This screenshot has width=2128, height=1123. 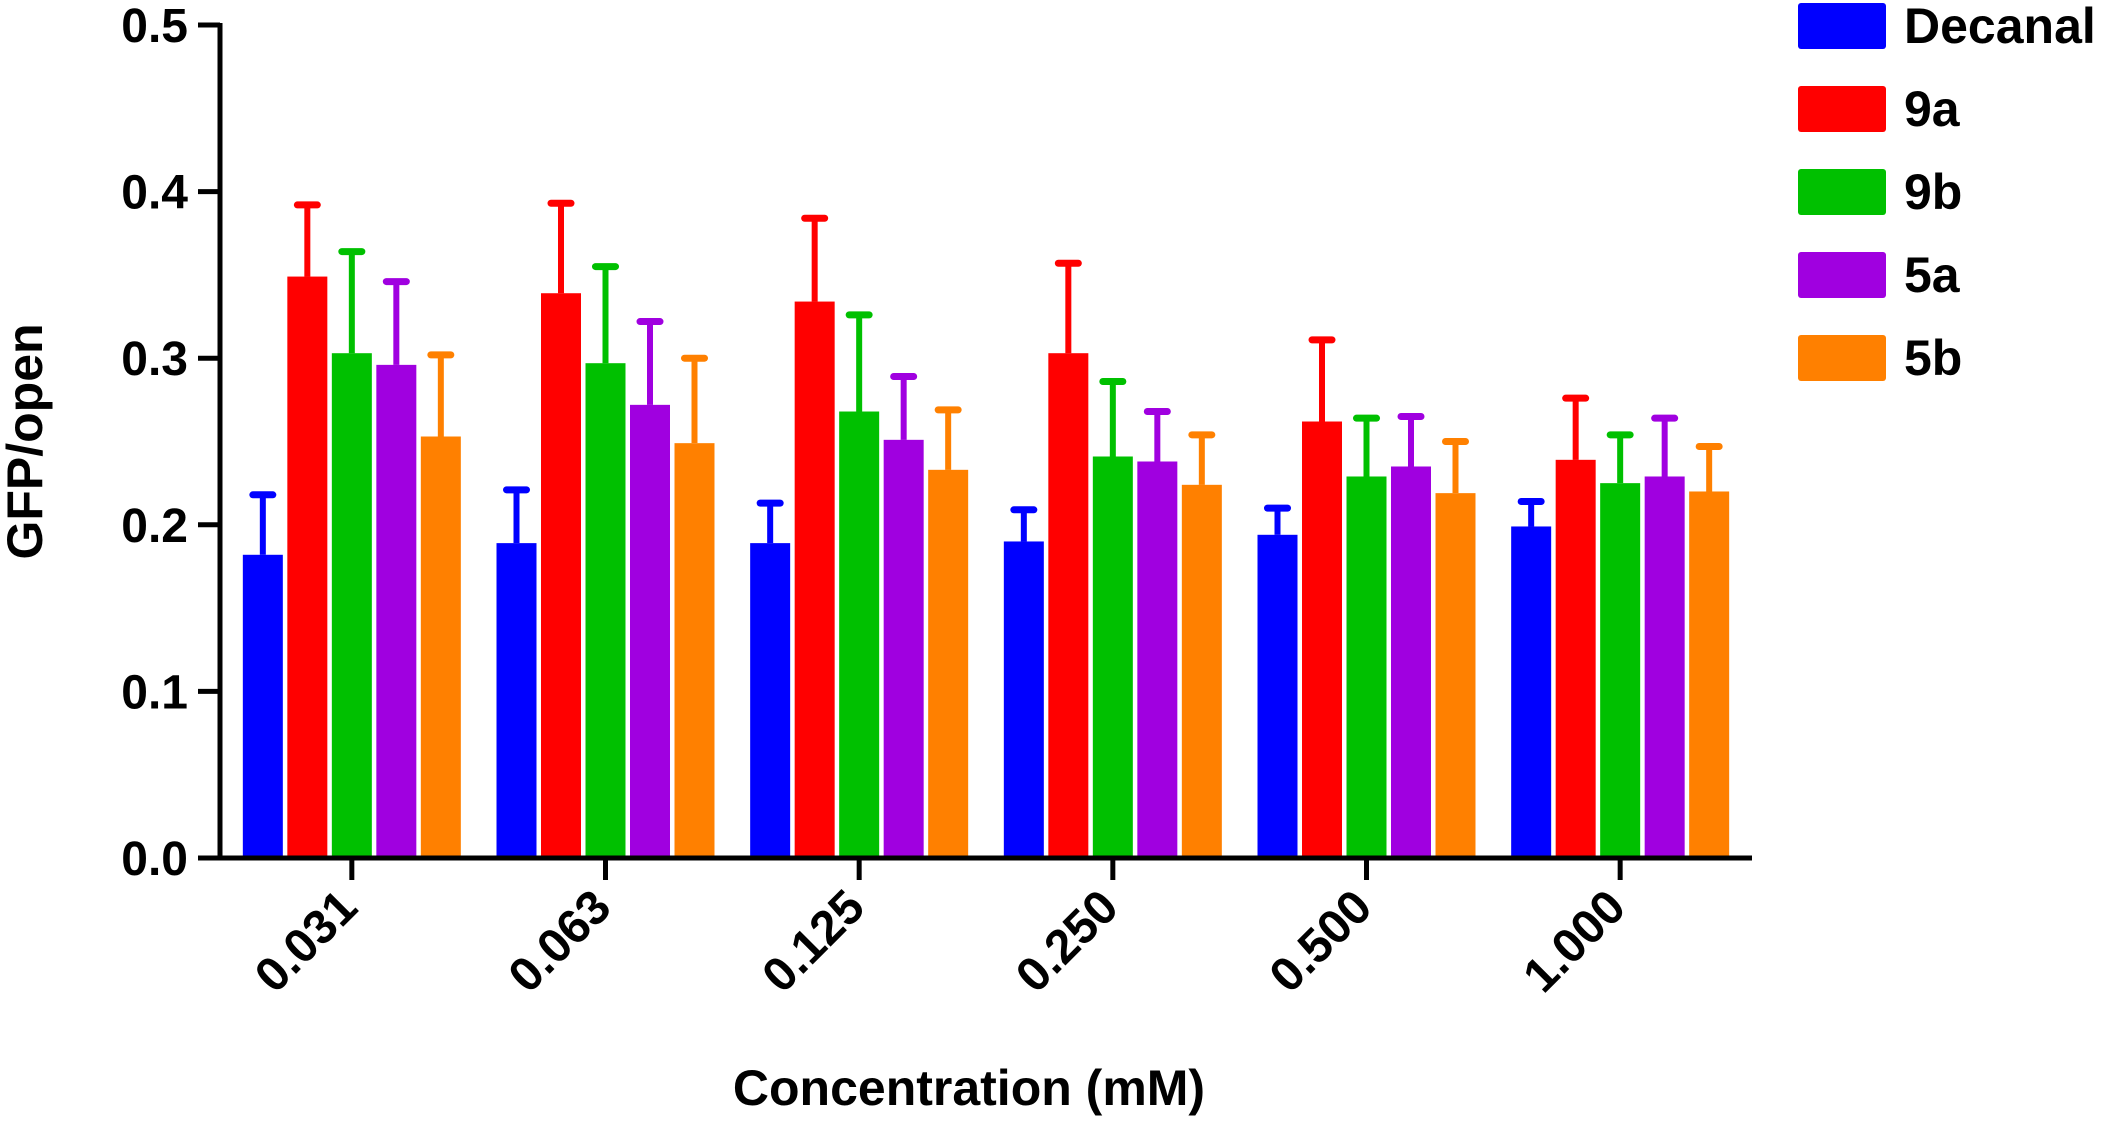 I want to click on legend-label-5a: 5a, so click(x=1932, y=275).